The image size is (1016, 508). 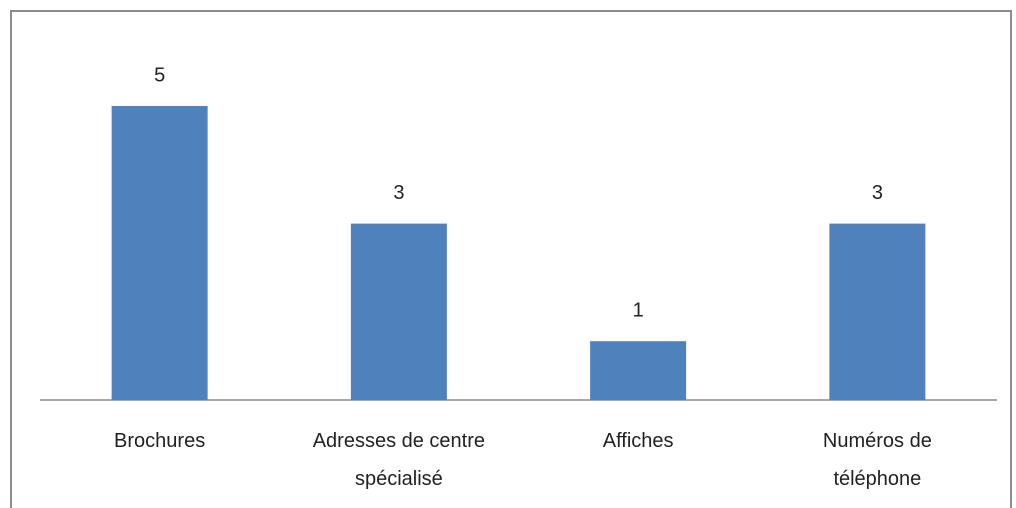 What do you see at coordinates (160, 441) in the screenshot?
I see `x-tick-label: Brochures` at bounding box center [160, 441].